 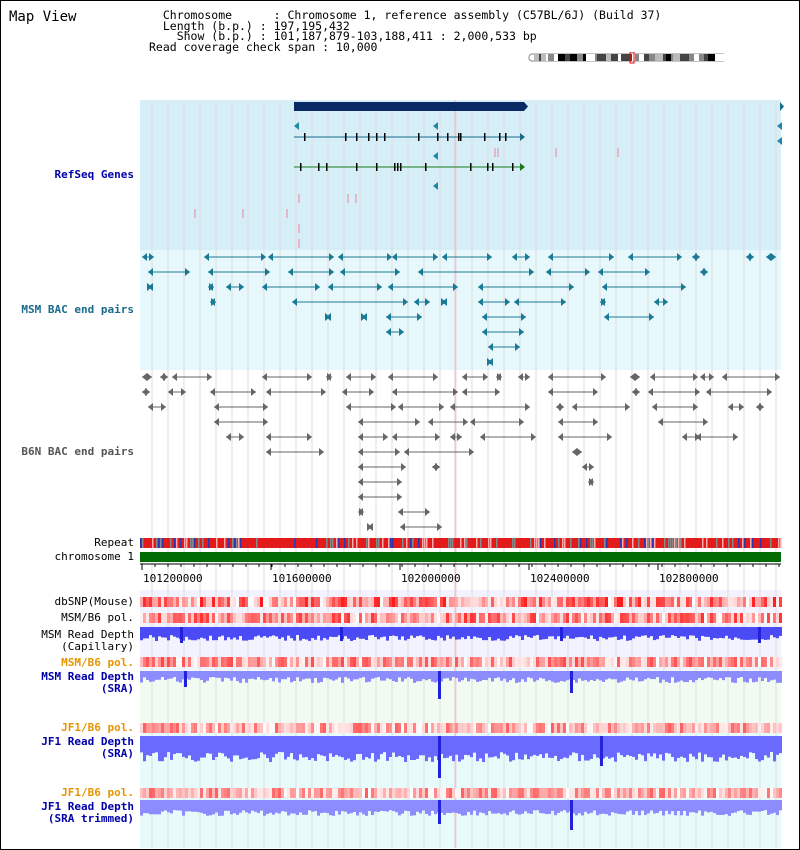 I want to click on track-label-b6n-bac: B6N BAC end pairs, so click(x=77, y=451).